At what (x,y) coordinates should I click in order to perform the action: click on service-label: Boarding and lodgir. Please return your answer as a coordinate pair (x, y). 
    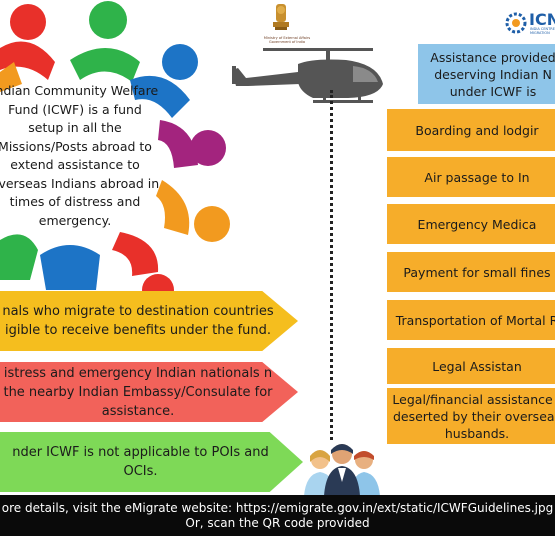
    Looking at the image, I should click on (477, 130).